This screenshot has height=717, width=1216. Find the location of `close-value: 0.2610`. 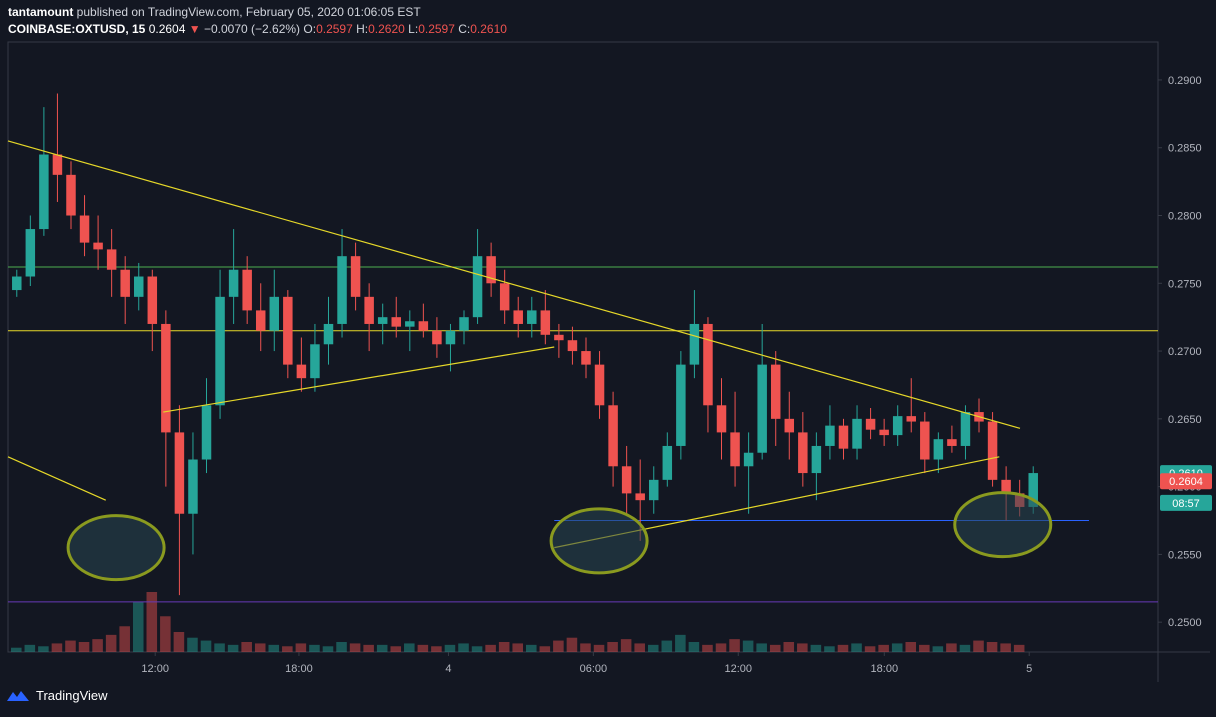

close-value: 0.2610 is located at coordinates (488, 29).